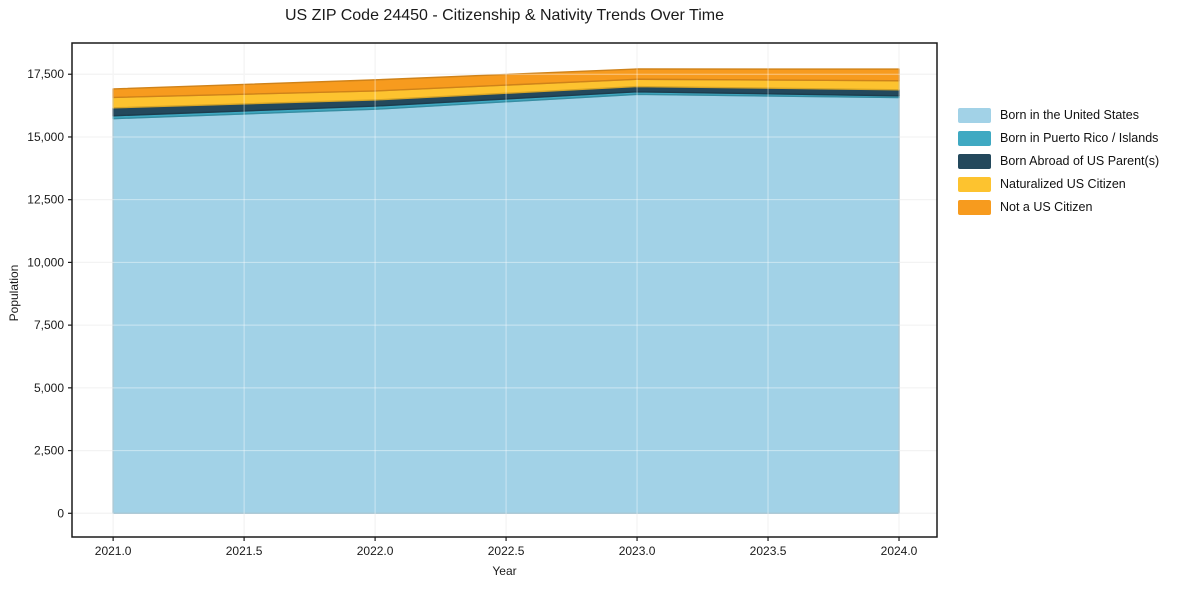  What do you see at coordinates (1079, 138) in the screenshot?
I see `legend-label: Born in Puerto Rico / Islands` at bounding box center [1079, 138].